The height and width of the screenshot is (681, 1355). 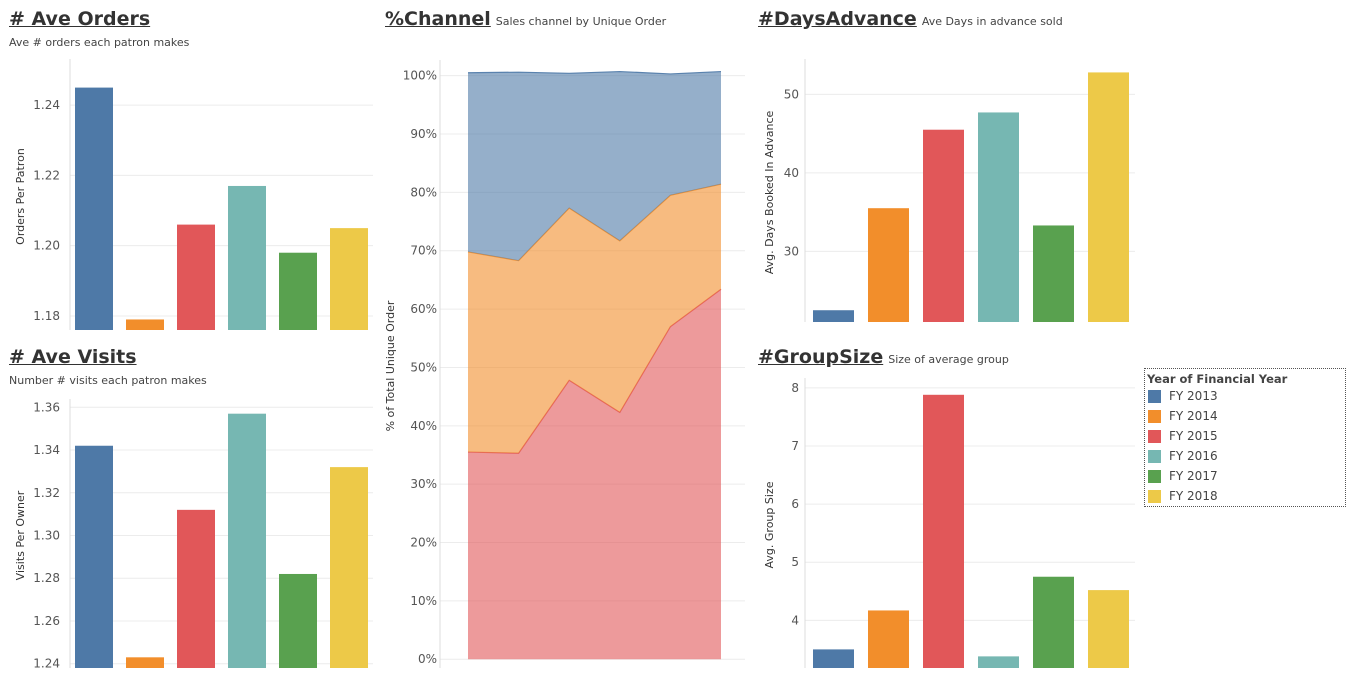 I want to click on legend-item: FY 2014, so click(x=1246, y=416).